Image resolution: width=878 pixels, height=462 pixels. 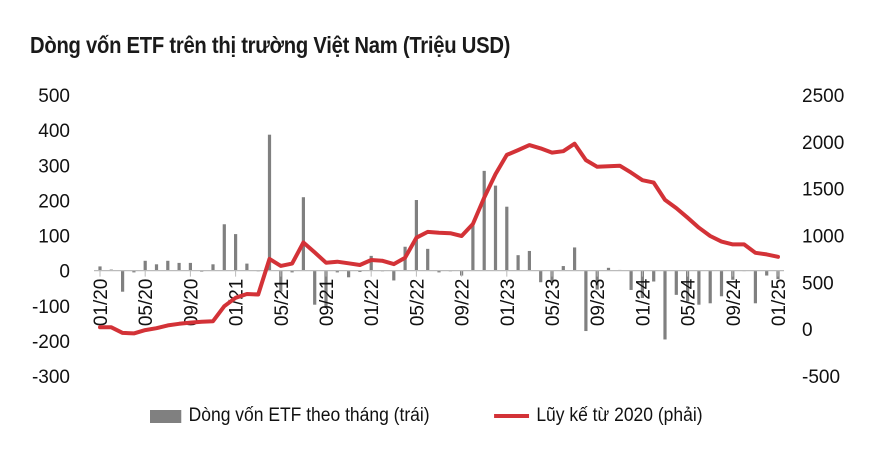 I want to click on x-tick-label: 09/21, so click(x=327, y=303).